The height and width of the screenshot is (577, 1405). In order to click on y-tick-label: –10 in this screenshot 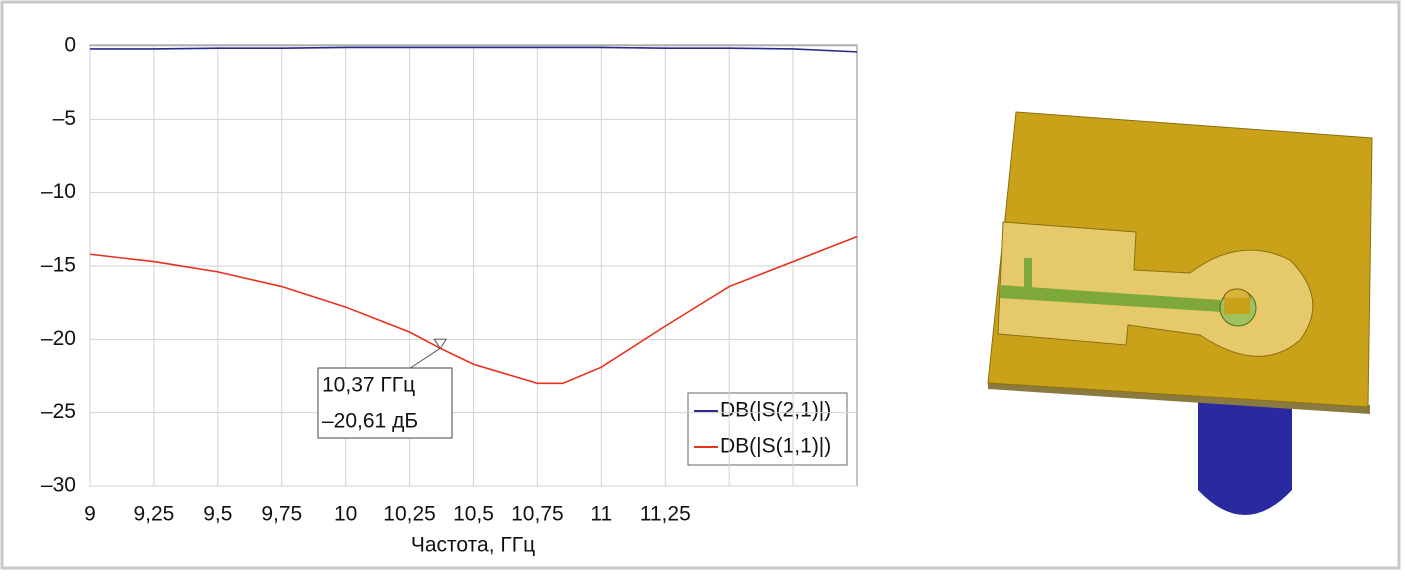, I will do `click(58, 191)`.